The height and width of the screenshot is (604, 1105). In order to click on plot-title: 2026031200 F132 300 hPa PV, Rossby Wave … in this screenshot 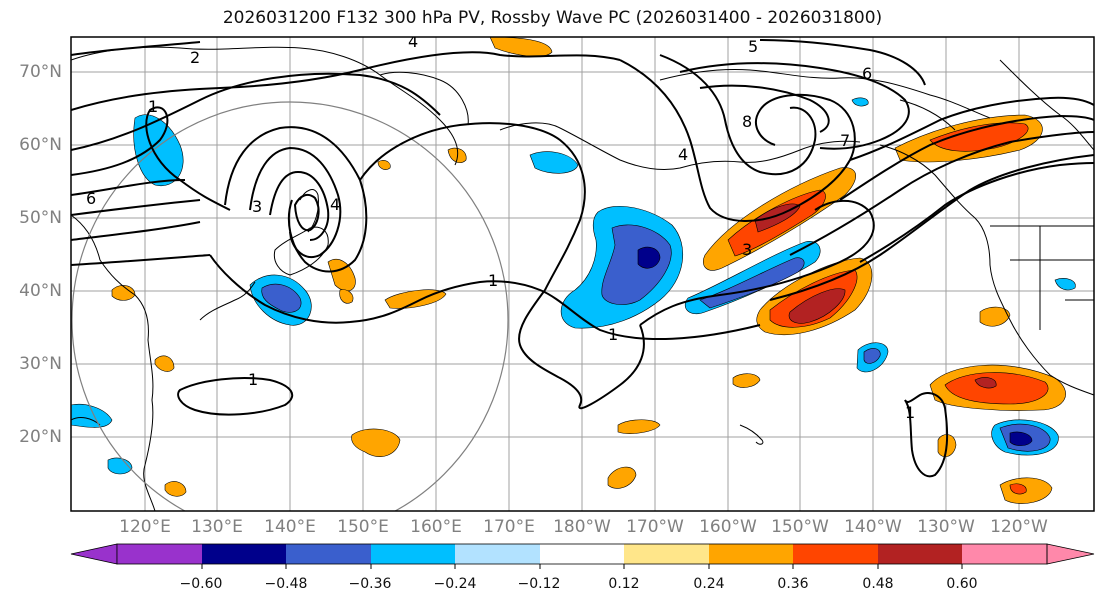, I will do `click(552, 18)`.